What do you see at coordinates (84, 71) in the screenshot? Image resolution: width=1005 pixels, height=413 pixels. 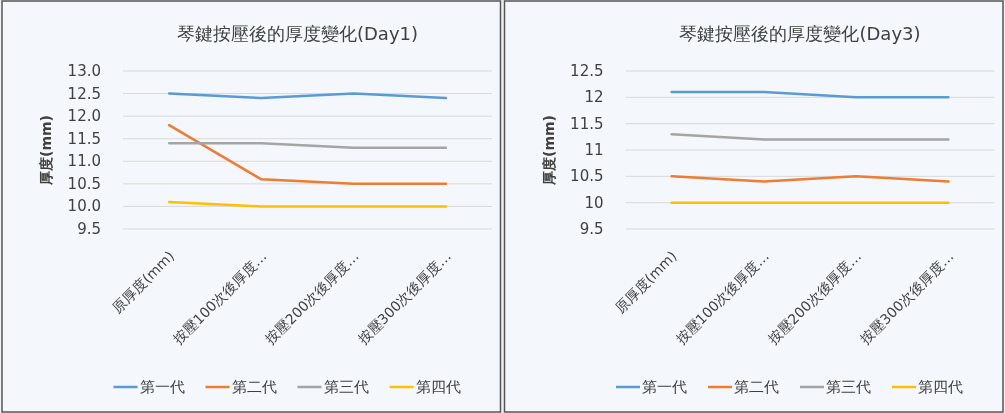 I see `y-tick-label: 13.0` at bounding box center [84, 71].